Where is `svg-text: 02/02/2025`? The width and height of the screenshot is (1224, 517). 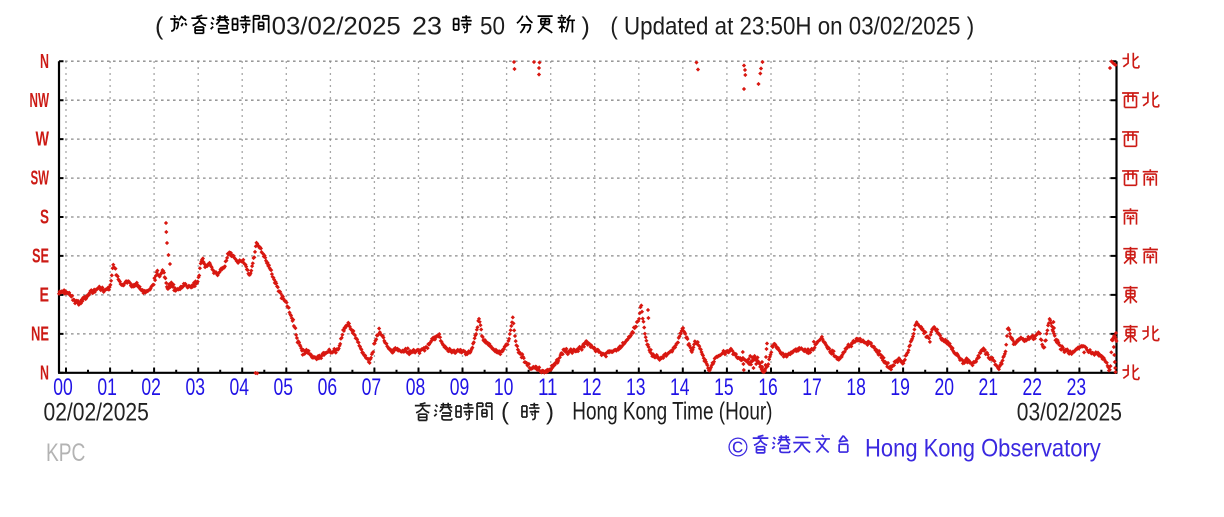
svg-text: 02/02/2025 is located at coordinates (96, 413).